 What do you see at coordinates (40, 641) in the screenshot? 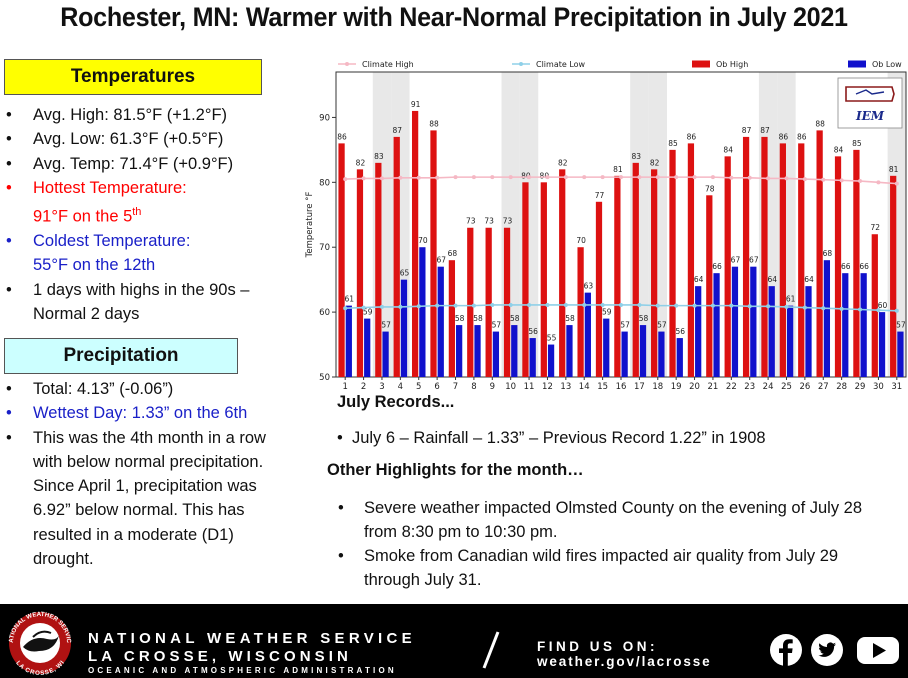
I see `nws-logo-icon: NATIONAL WEATHER SERVICE LA CROSSE, WI` at bounding box center [40, 641].